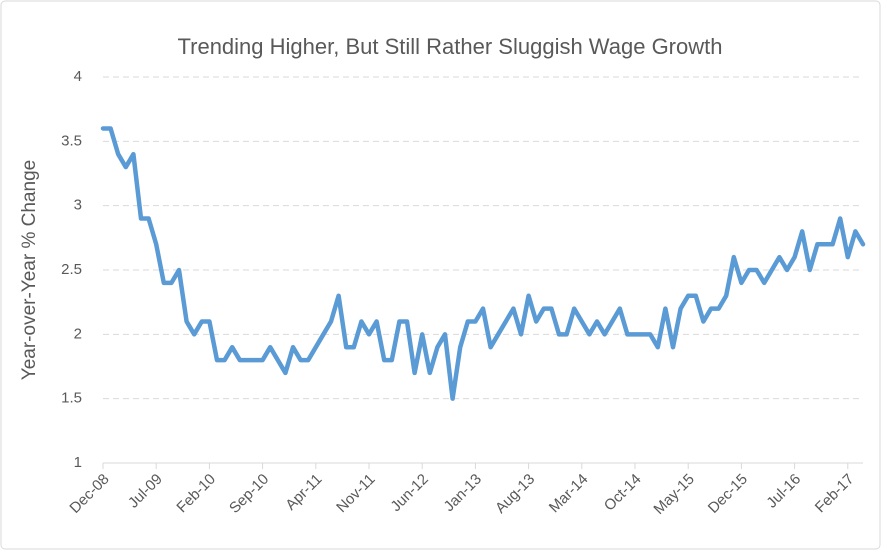 The image size is (881, 550). What do you see at coordinates (71, 269) in the screenshot?
I see `y-tick-label: 2.5` at bounding box center [71, 269].